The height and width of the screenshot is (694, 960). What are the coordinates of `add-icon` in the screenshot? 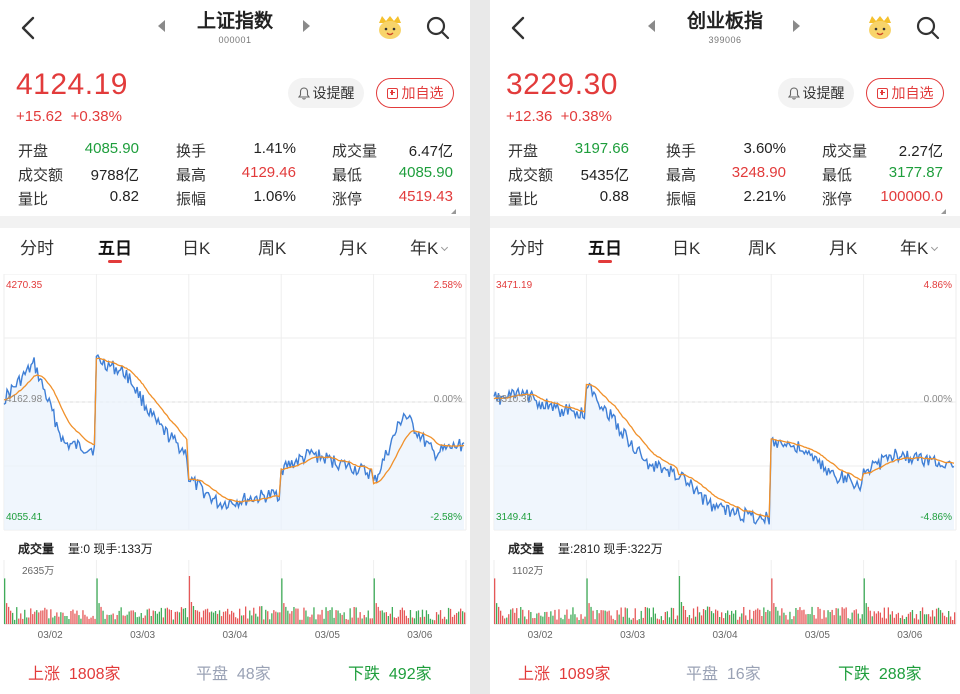 It's located at (392, 93).